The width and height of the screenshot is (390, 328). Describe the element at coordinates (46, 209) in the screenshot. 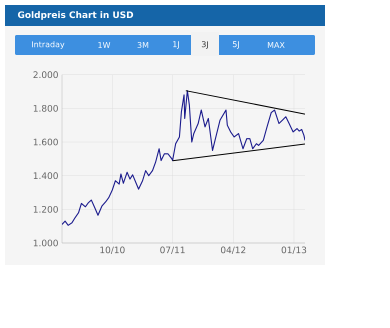

I see `y-tick-label: 1.200` at that location.